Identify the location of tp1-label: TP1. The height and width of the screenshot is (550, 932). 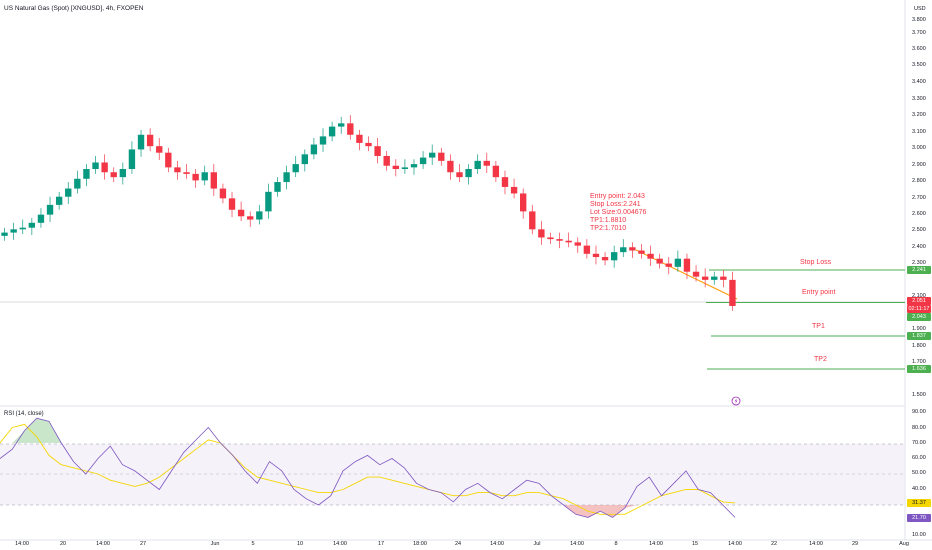
(818, 326).